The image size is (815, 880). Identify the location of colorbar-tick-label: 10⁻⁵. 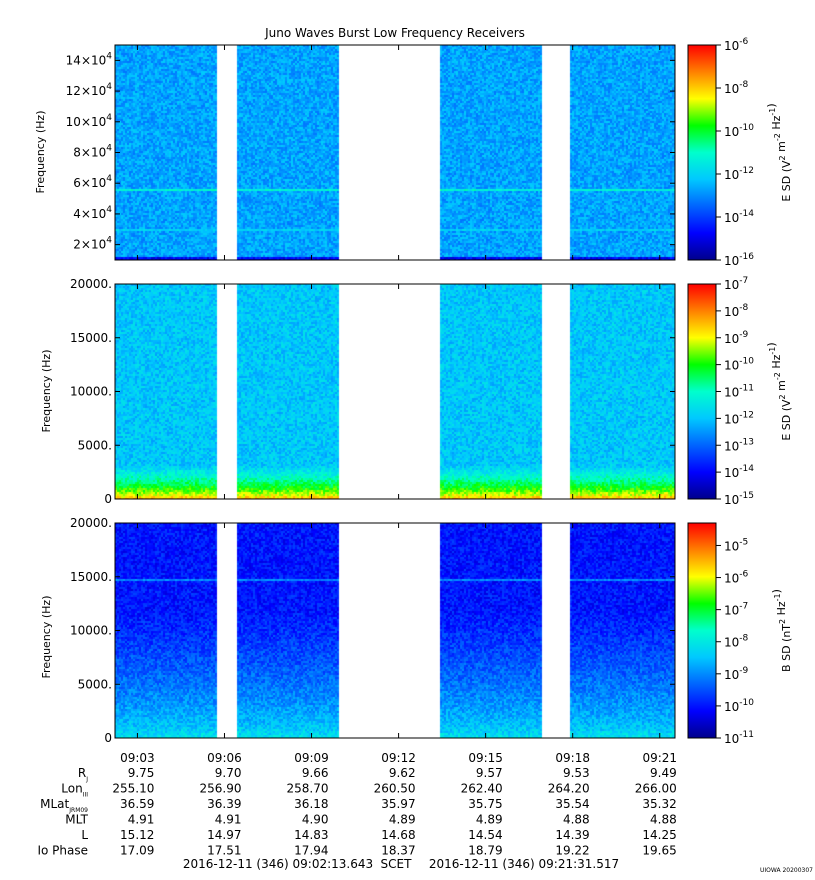
(736, 545).